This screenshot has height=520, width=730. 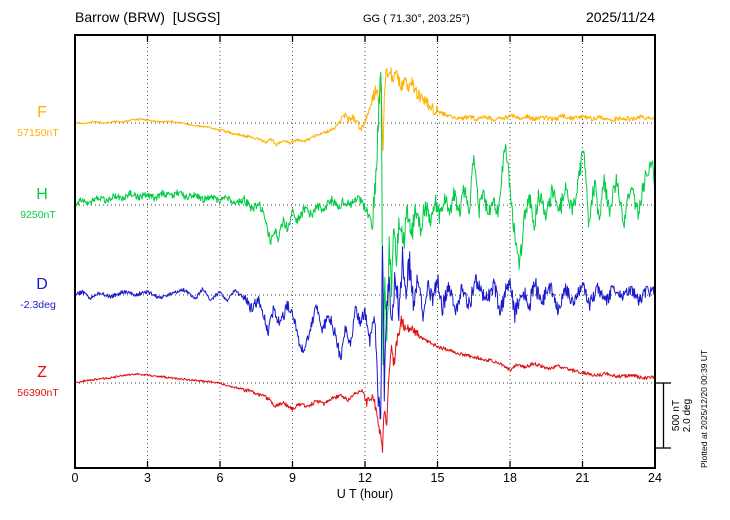 What do you see at coordinates (365, 494) in the screenshot?
I see `x-axis-title: U T (hour)` at bounding box center [365, 494].